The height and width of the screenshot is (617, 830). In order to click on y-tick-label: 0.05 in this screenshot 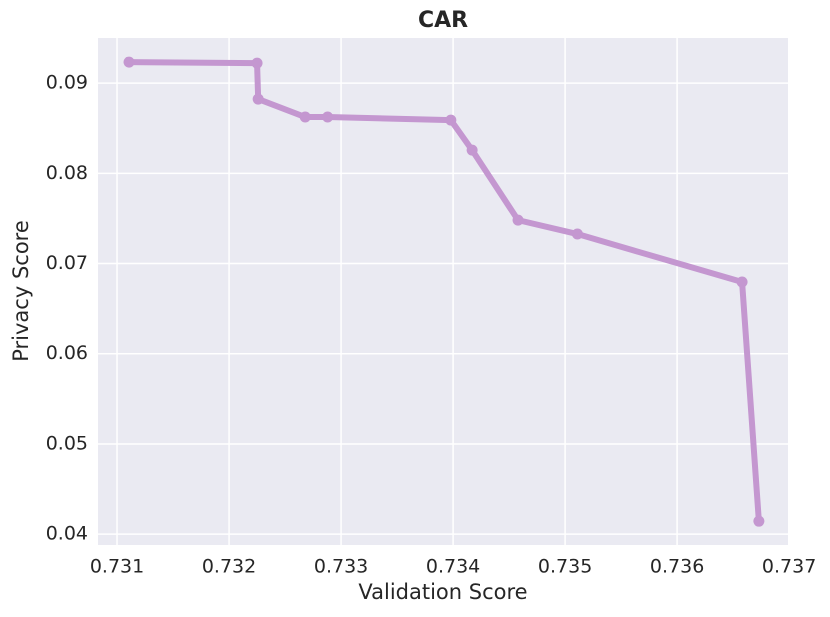, I will do `click(67, 443)`.